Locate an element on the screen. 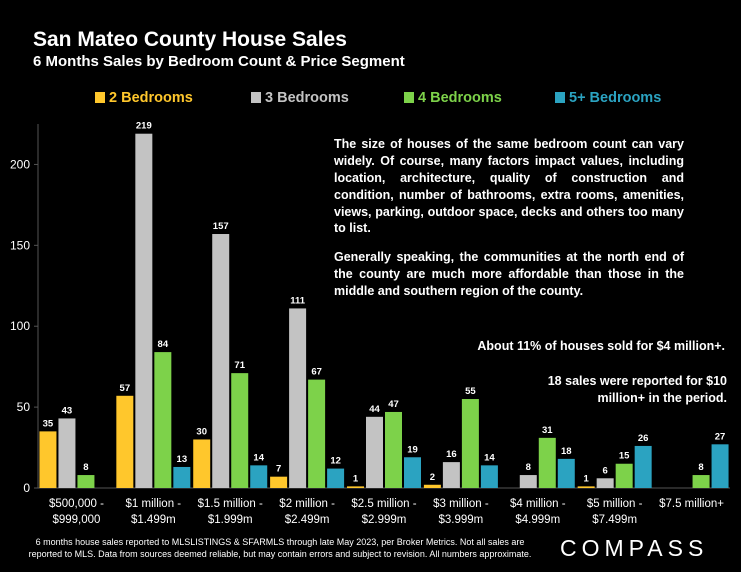 This screenshot has width=741, height=572. legend-item-5-plus-bedrooms: 5+ Bedrooms is located at coordinates (608, 98).